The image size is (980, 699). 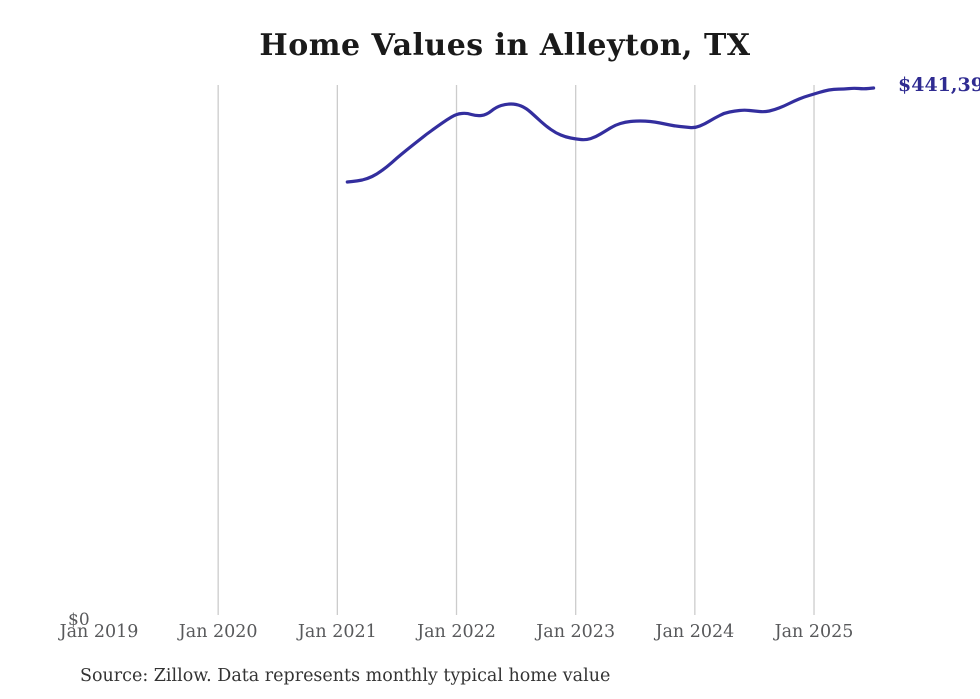 What do you see at coordinates (939, 85) in the screenshot?
I see `latest-value-label: $441,399` at bounding box center [939, 85].